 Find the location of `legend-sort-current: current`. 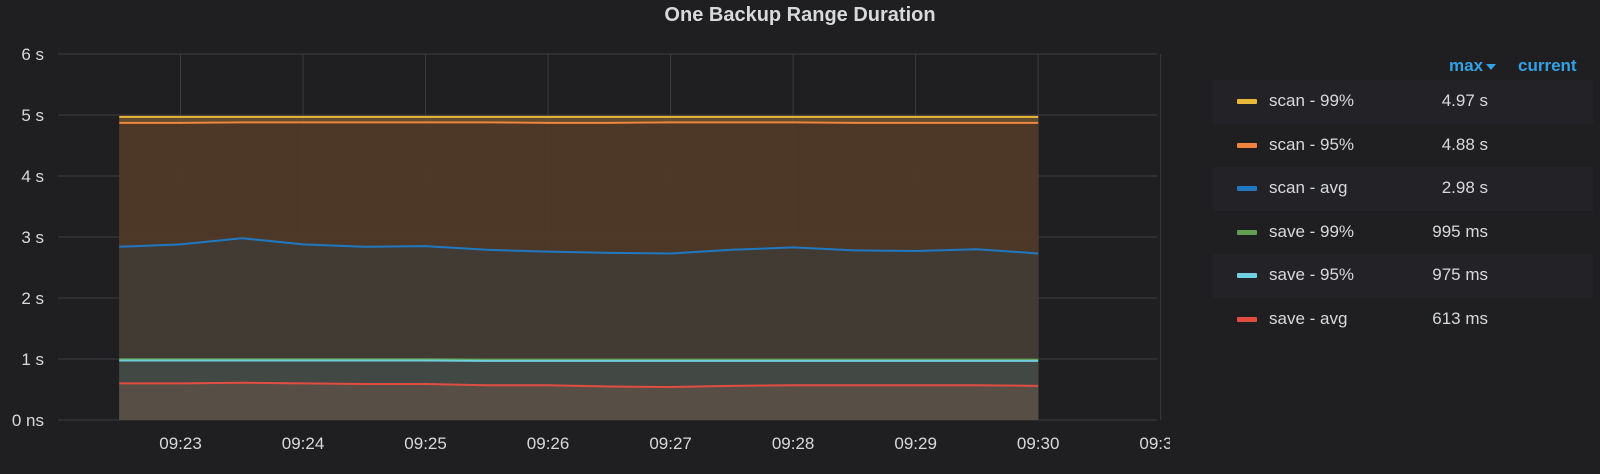

legend-sort-current: current is located at coordinates (1547, 65).